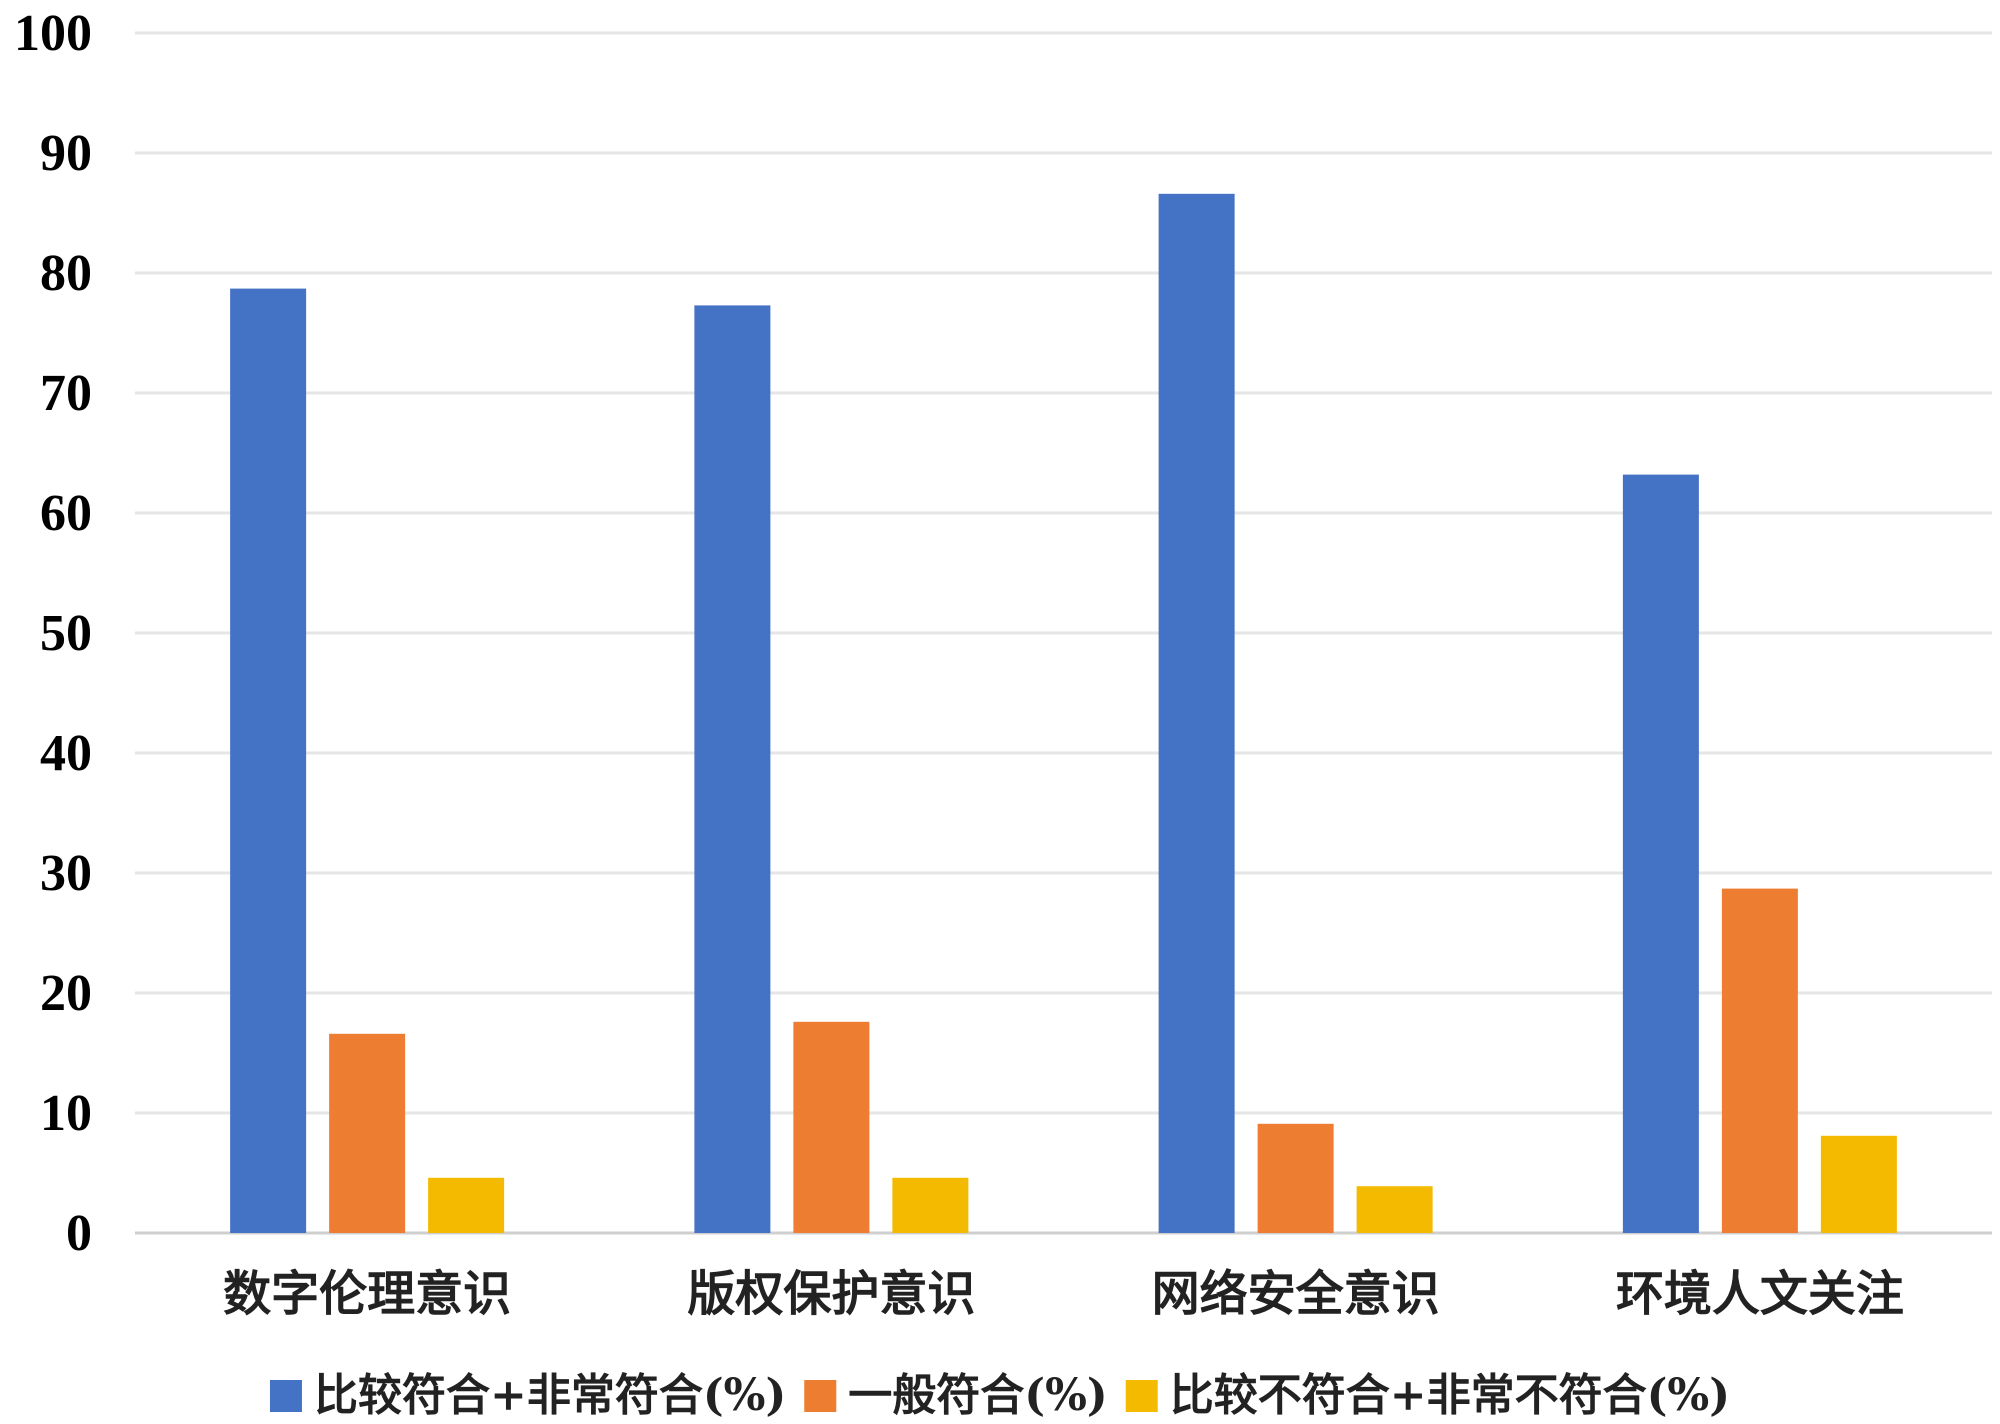 The width and height of the screenshot is (2000, 1424). Describe the element at coordinates (66, 993) in the screenshot. I see `y-tick-label: 20` at that location.